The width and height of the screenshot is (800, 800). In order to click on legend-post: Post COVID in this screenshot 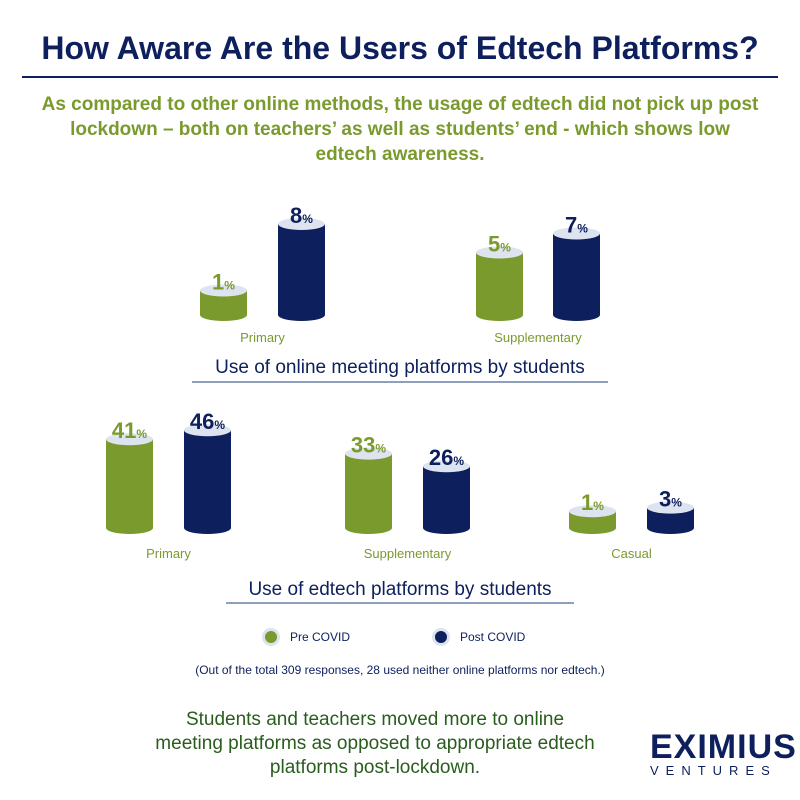, I will do `click(478, 637)`.